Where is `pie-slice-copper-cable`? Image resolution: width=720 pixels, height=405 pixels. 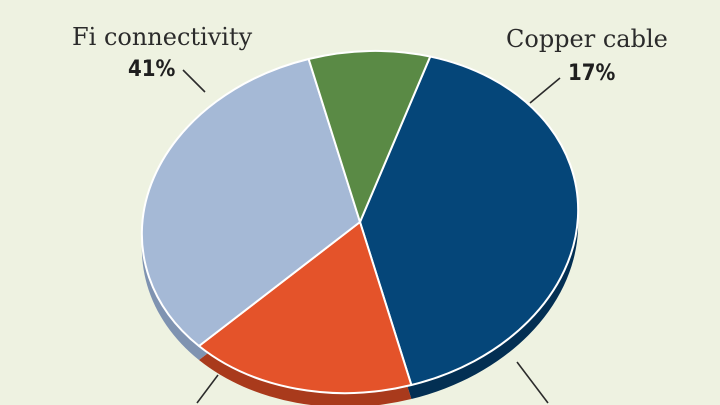 pie-slice-copper-cable is located at coordinates (305, 308).